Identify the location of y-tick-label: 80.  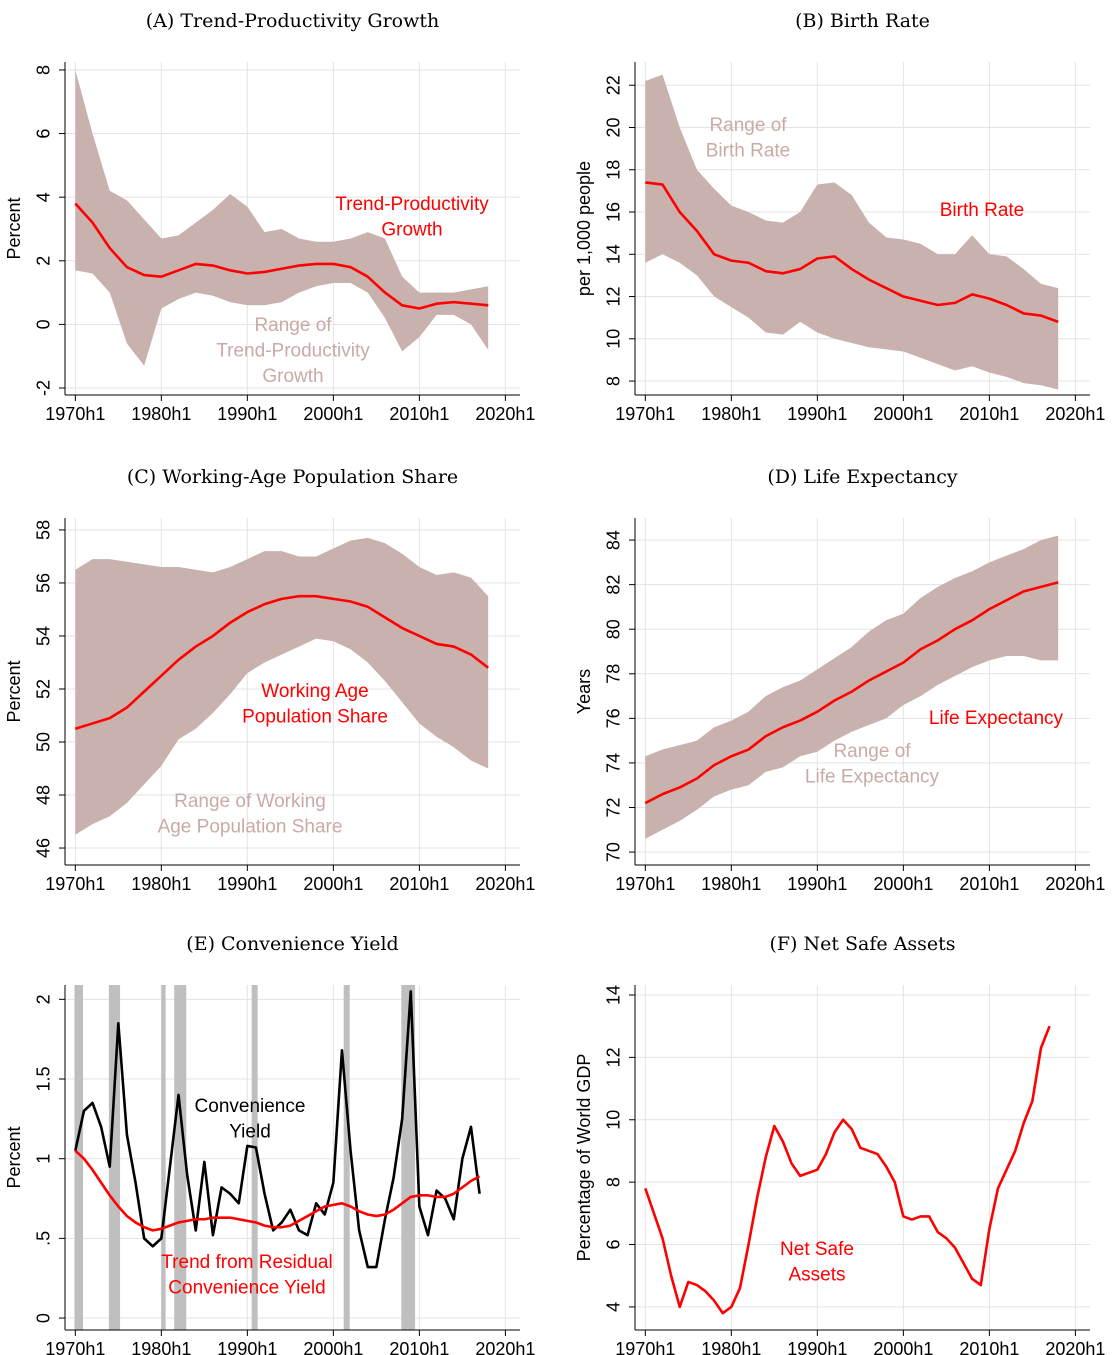
(614, 629).